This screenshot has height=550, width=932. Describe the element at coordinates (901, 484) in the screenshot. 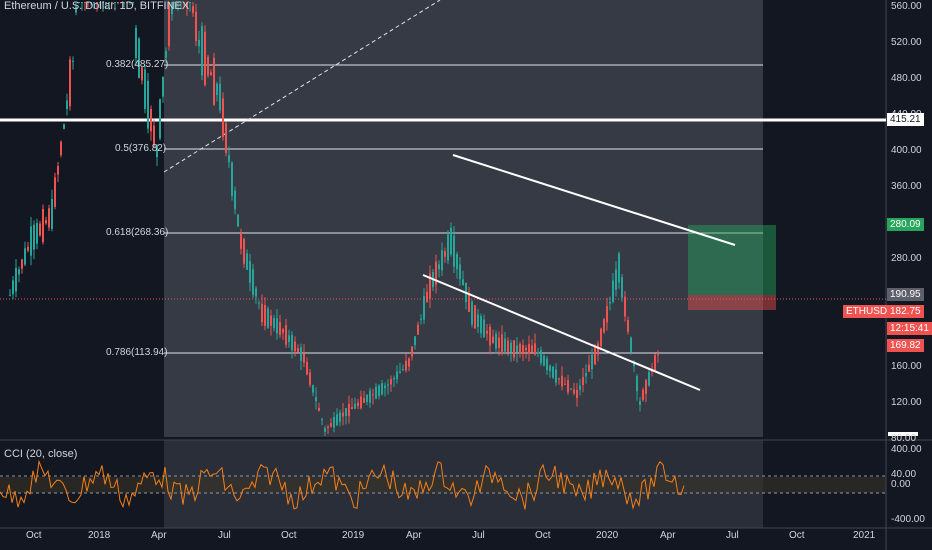

I see `cci-tick-0: 0.00` at that location.